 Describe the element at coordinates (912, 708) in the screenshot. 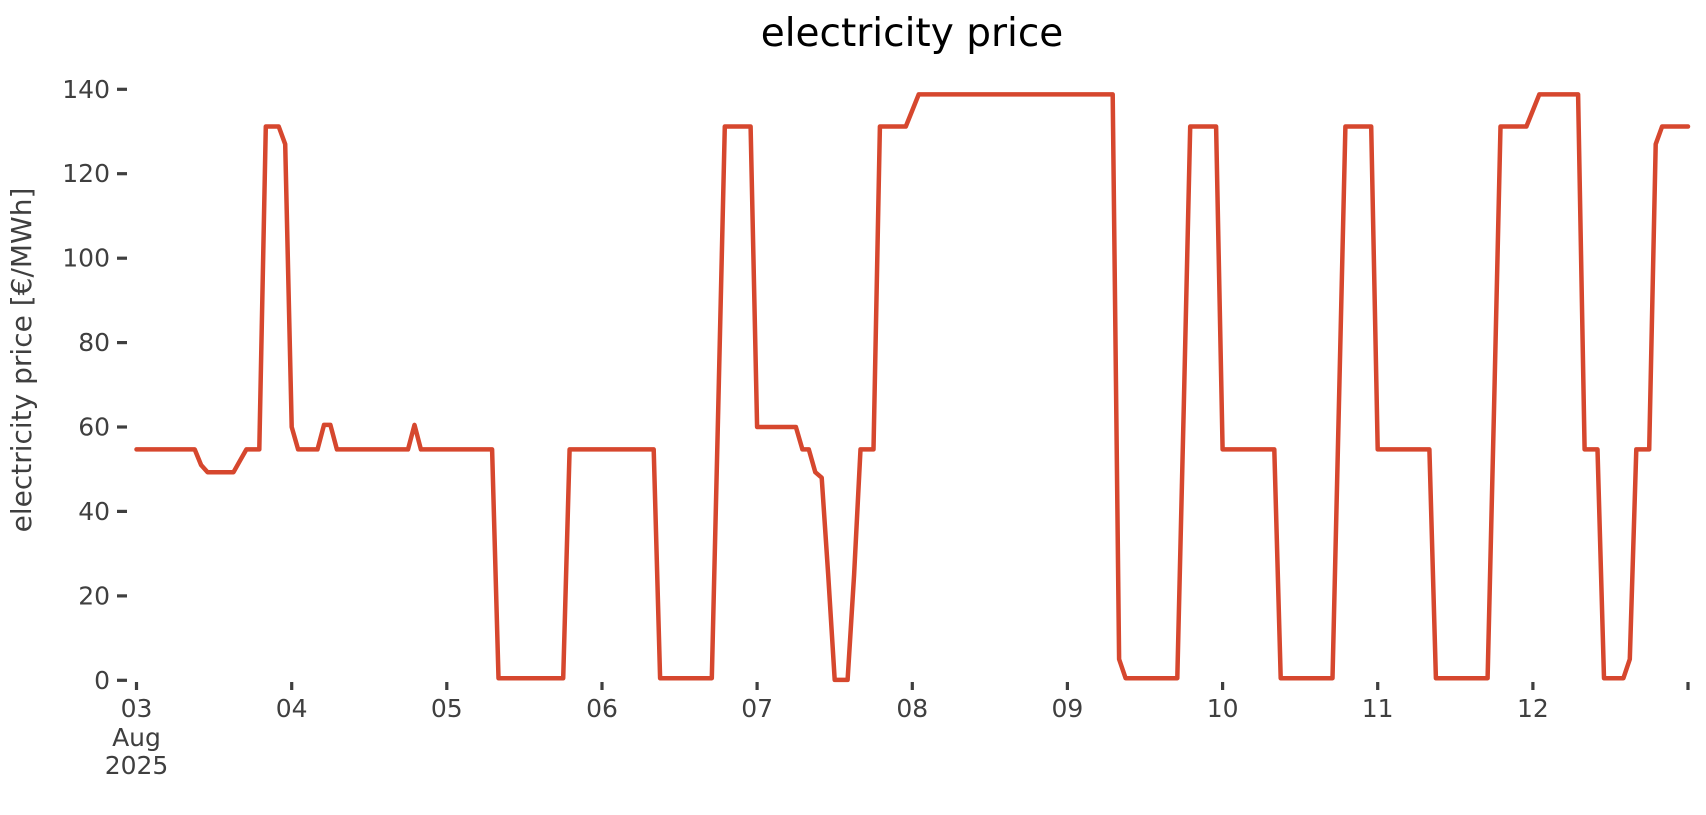

I see `x-tick-label: 08` at that location.